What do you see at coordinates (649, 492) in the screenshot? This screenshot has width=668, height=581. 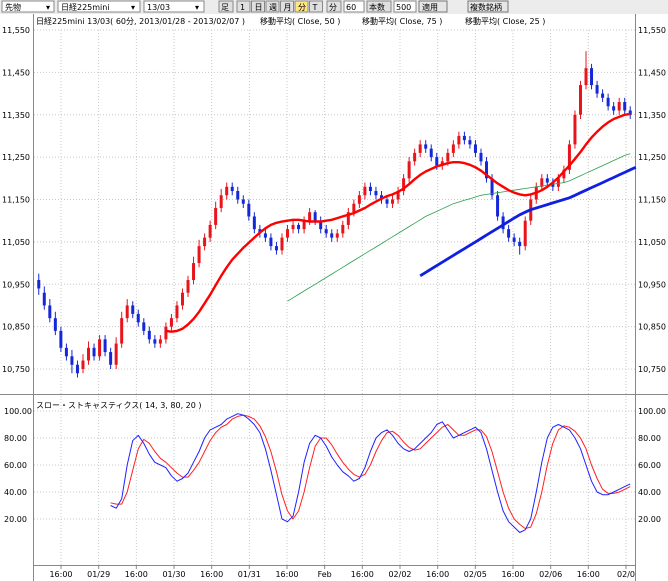 I see `osc-tick-right: 40.00` at bounding box center [649, 492].